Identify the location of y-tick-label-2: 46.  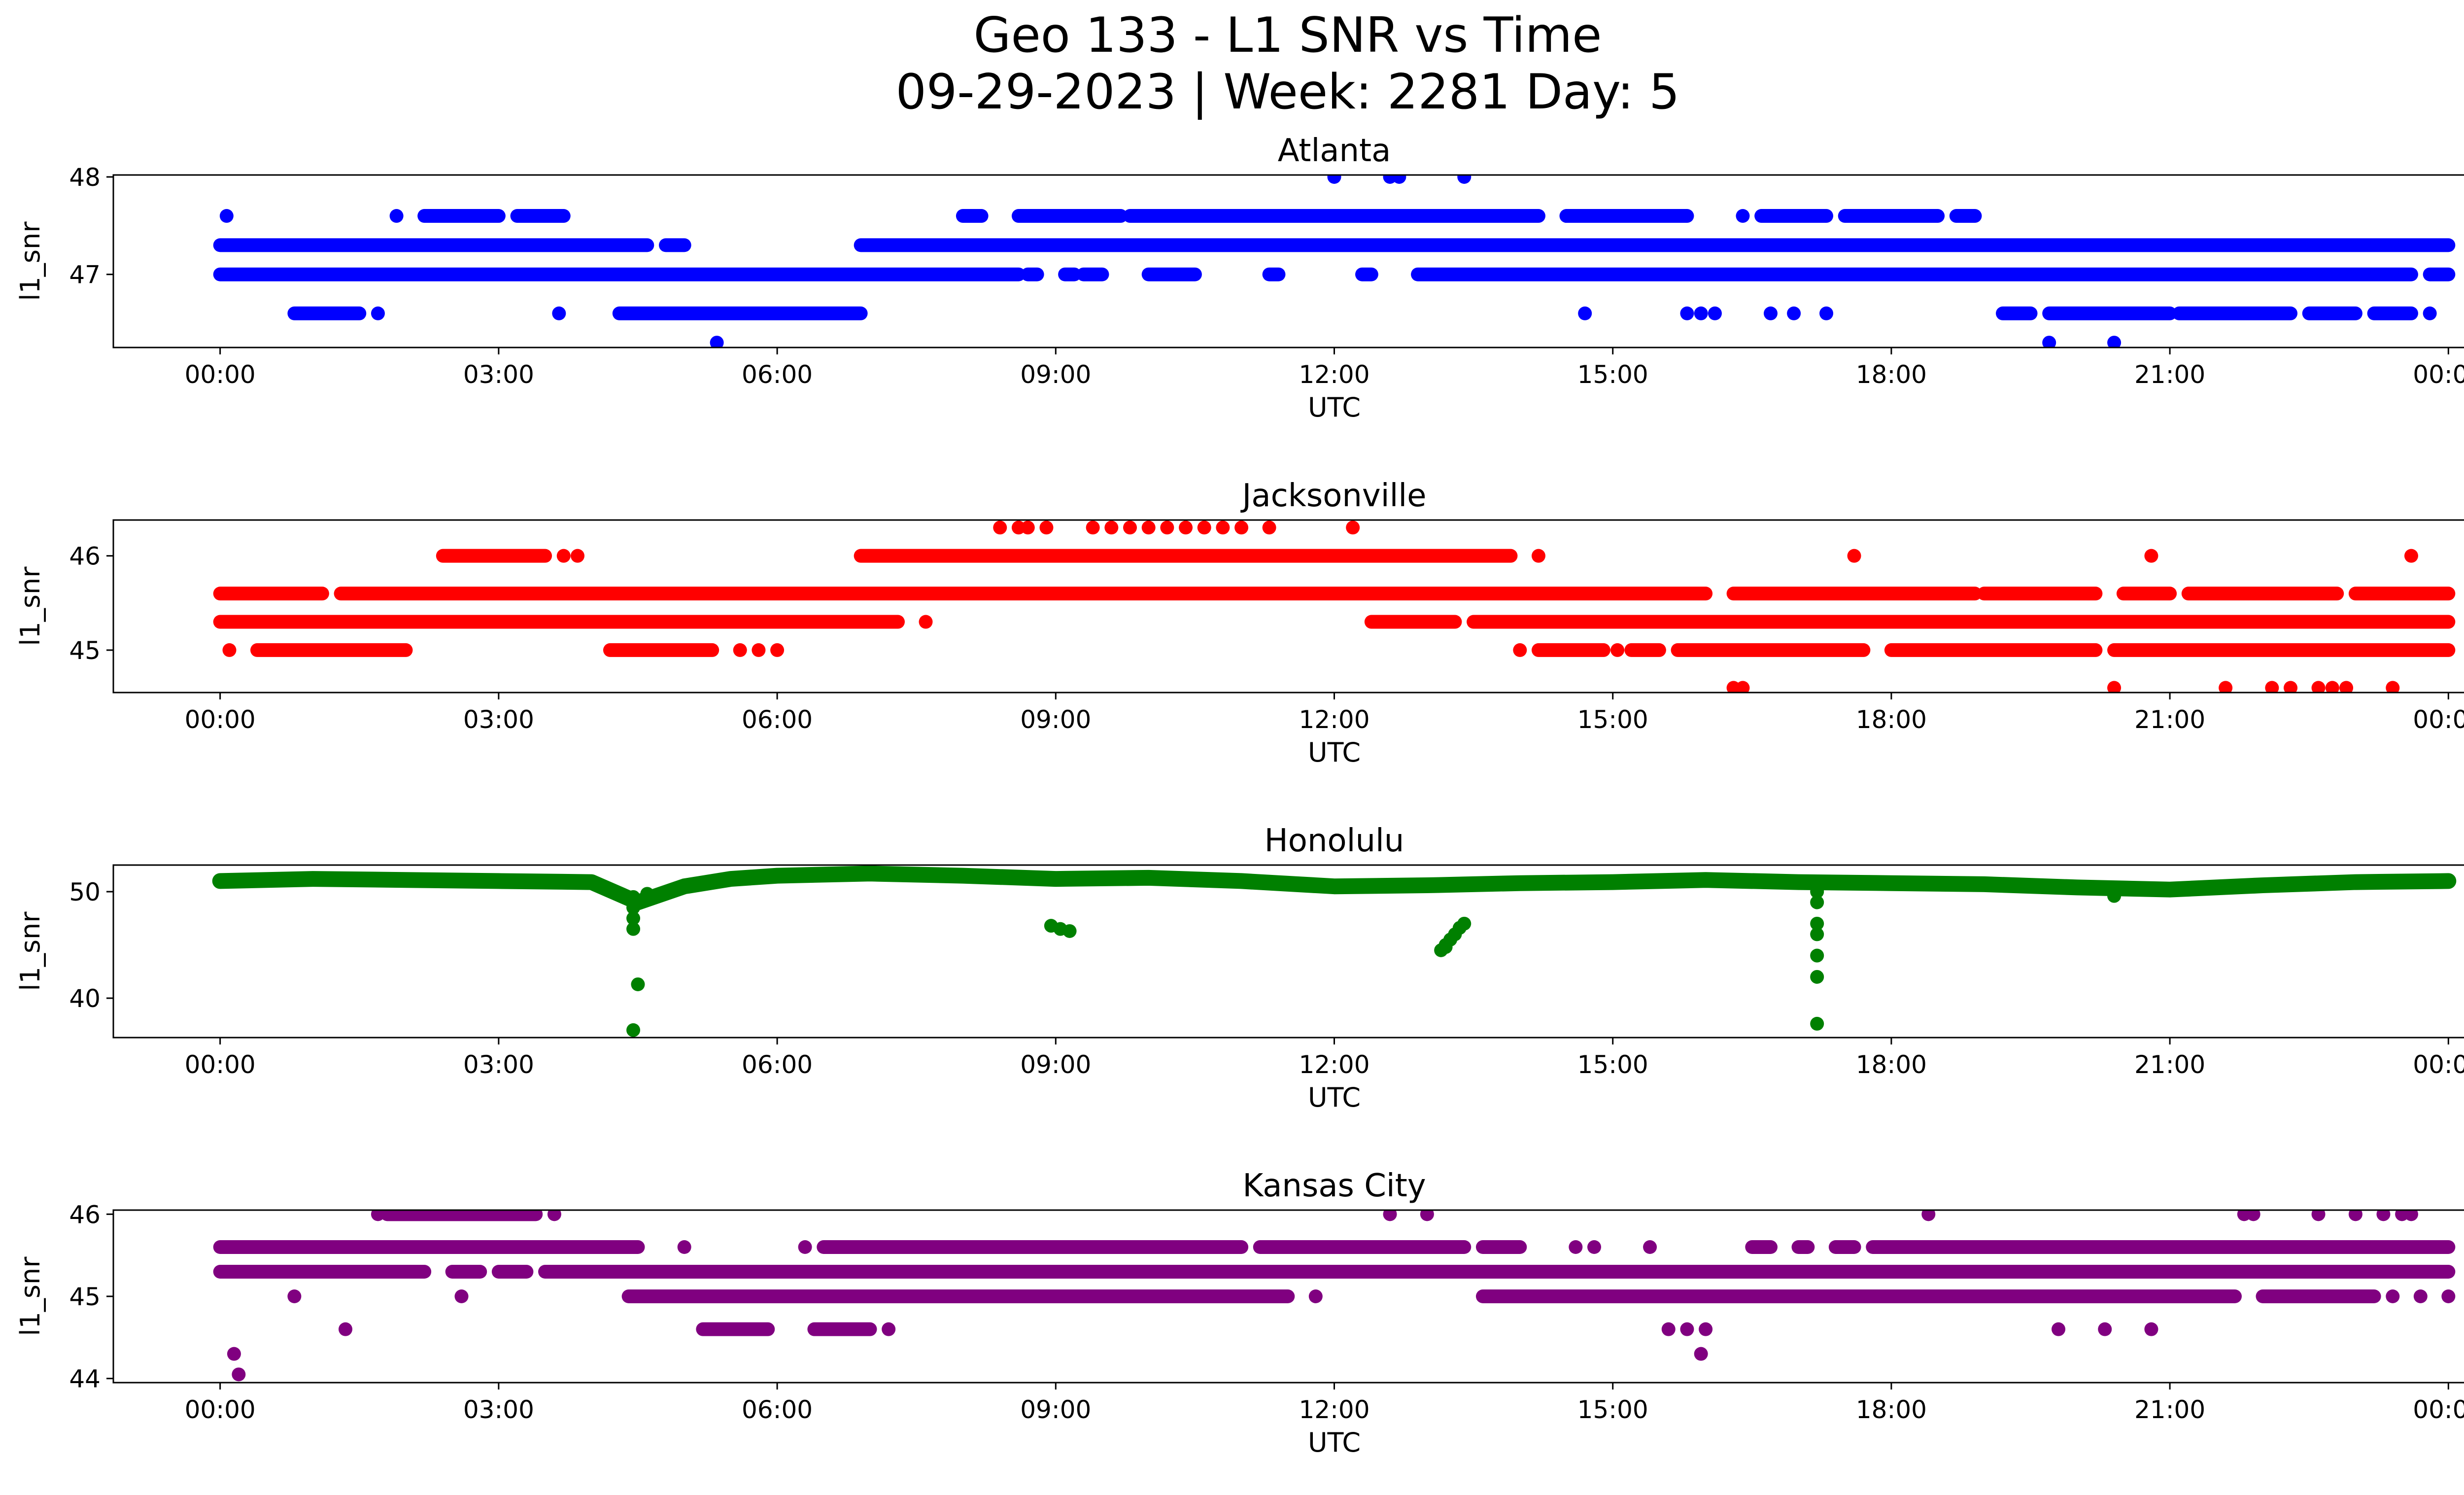
(85, 1214).